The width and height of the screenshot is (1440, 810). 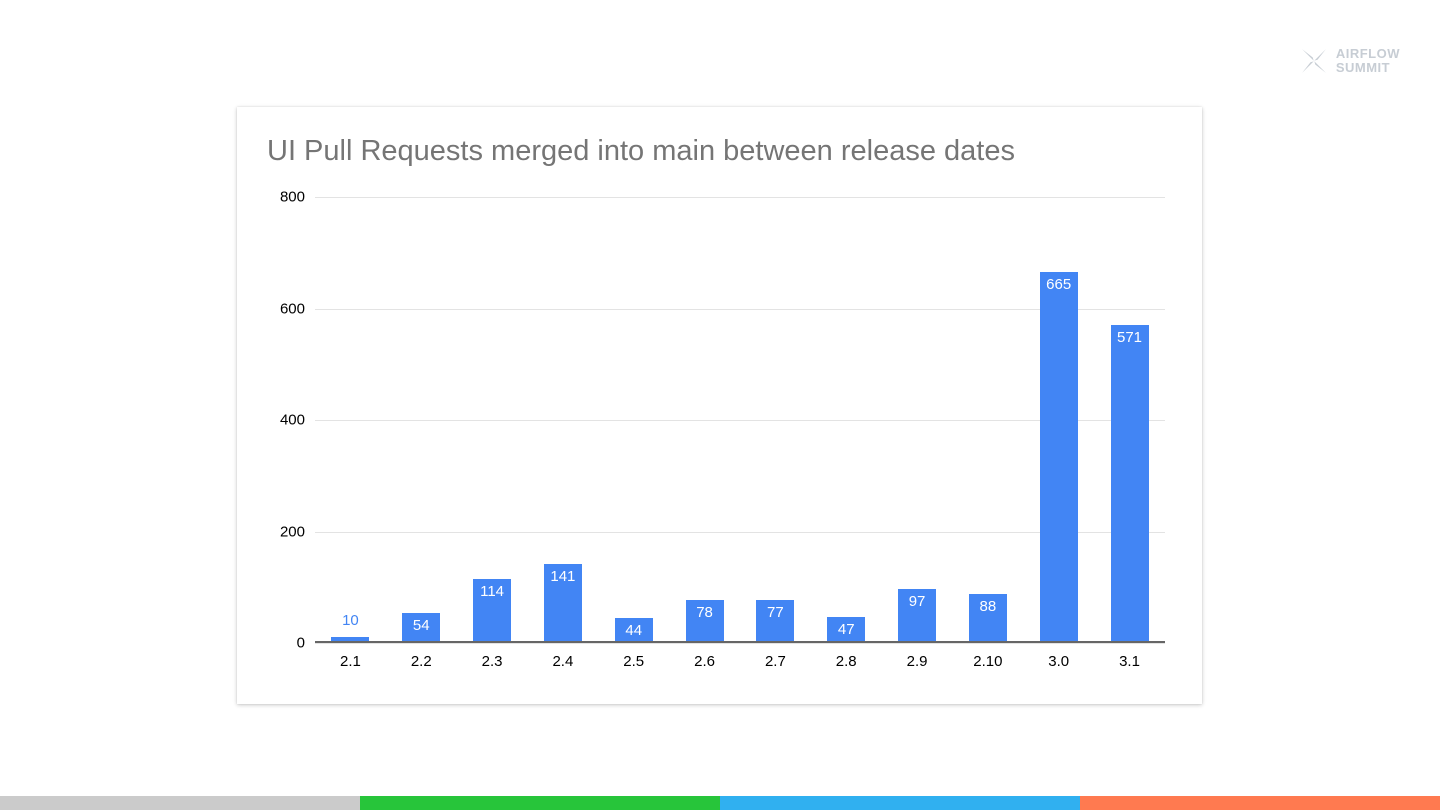 What do you see at coordinates (704, 661) in the screenshot?
I see `x-tick-label: 2.6` at bounding box center [704, 661].